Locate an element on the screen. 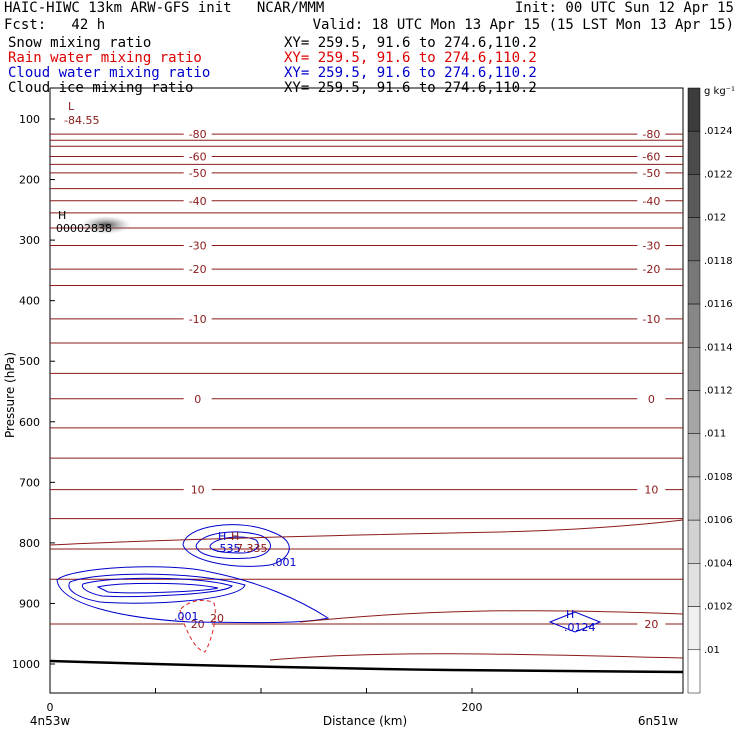 The width and height of the screenshot is (740, 740). field-name-snow: Snow mixing ratio is located at coordinates (80, 43).